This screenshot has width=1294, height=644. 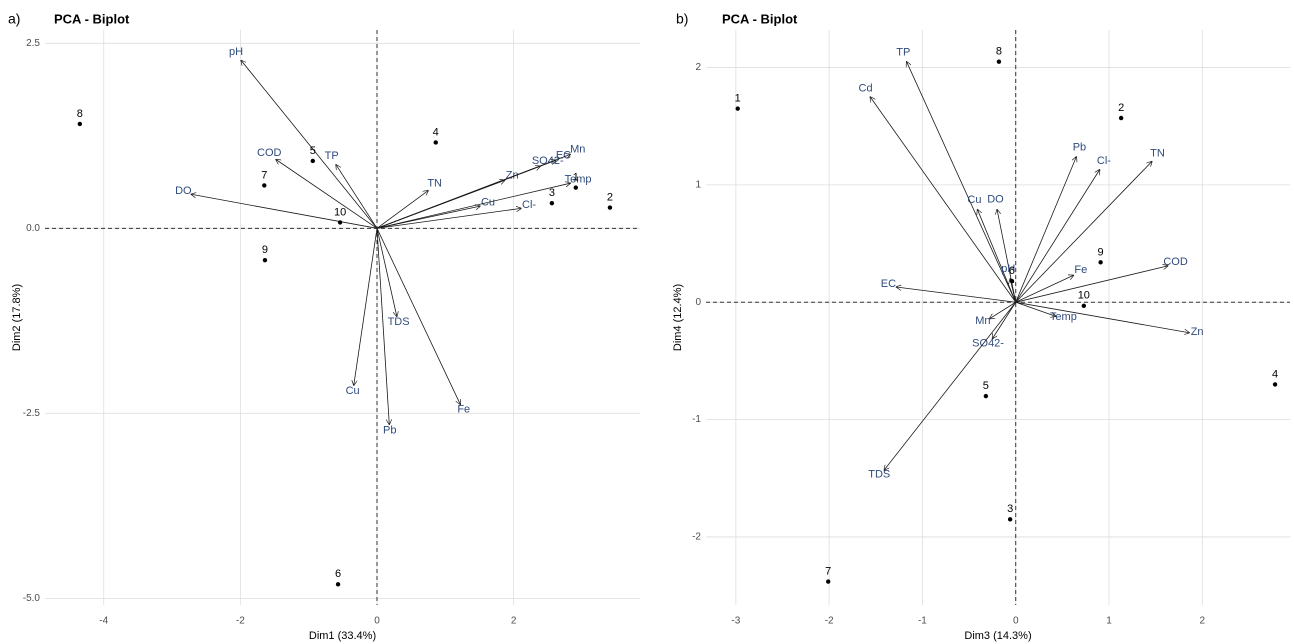 I want to click on y-tick-label: -2, so click(x=696, y=537).